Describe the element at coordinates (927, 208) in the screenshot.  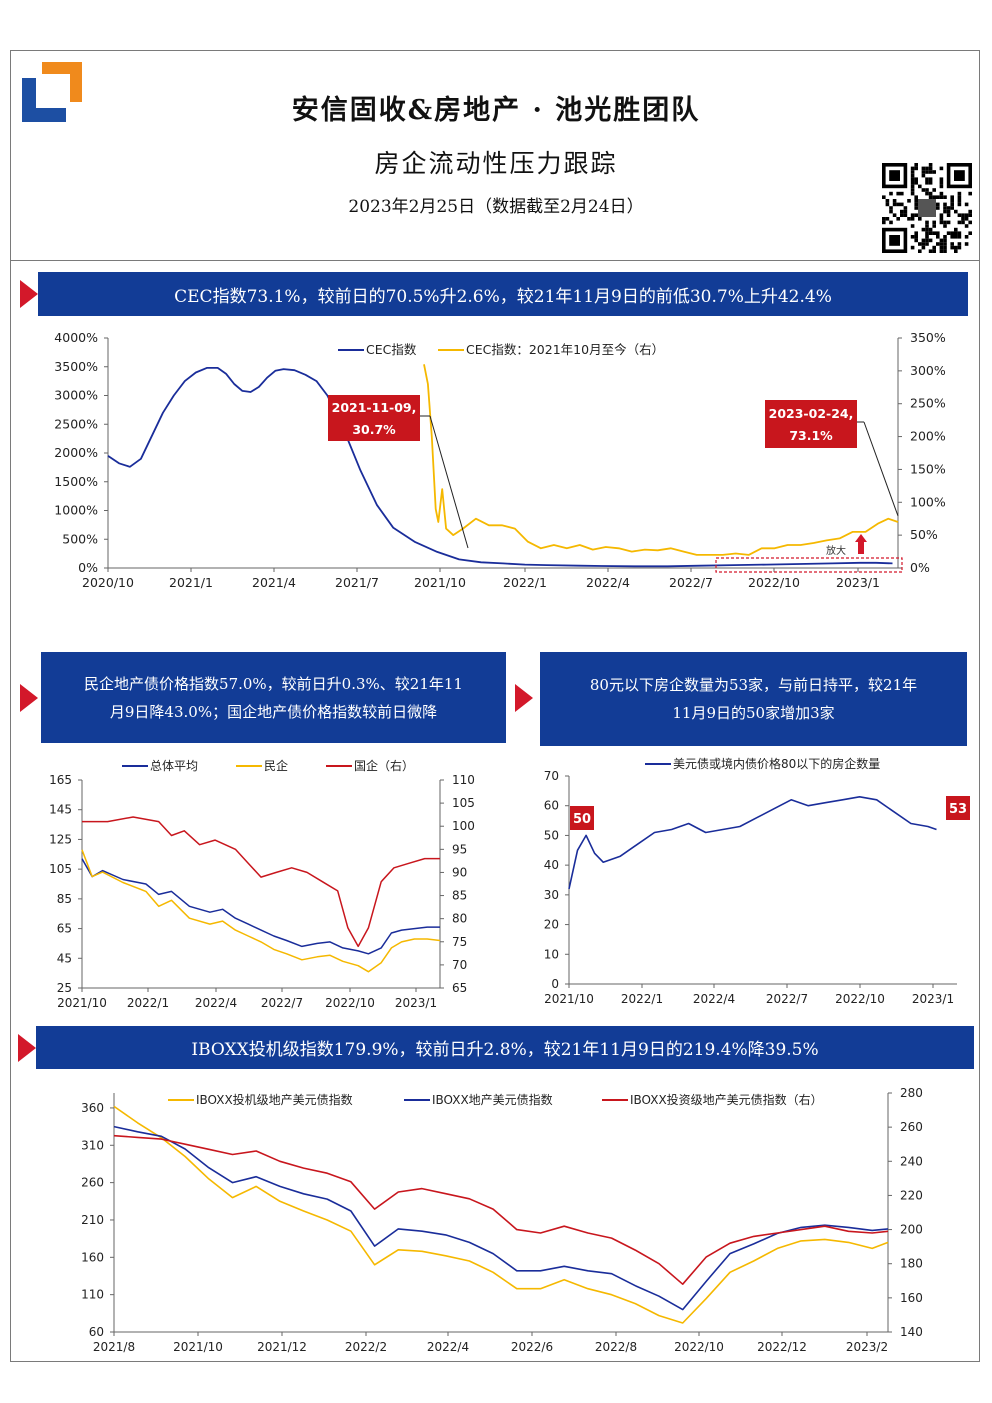
I see `qr-code-icon` at that location.